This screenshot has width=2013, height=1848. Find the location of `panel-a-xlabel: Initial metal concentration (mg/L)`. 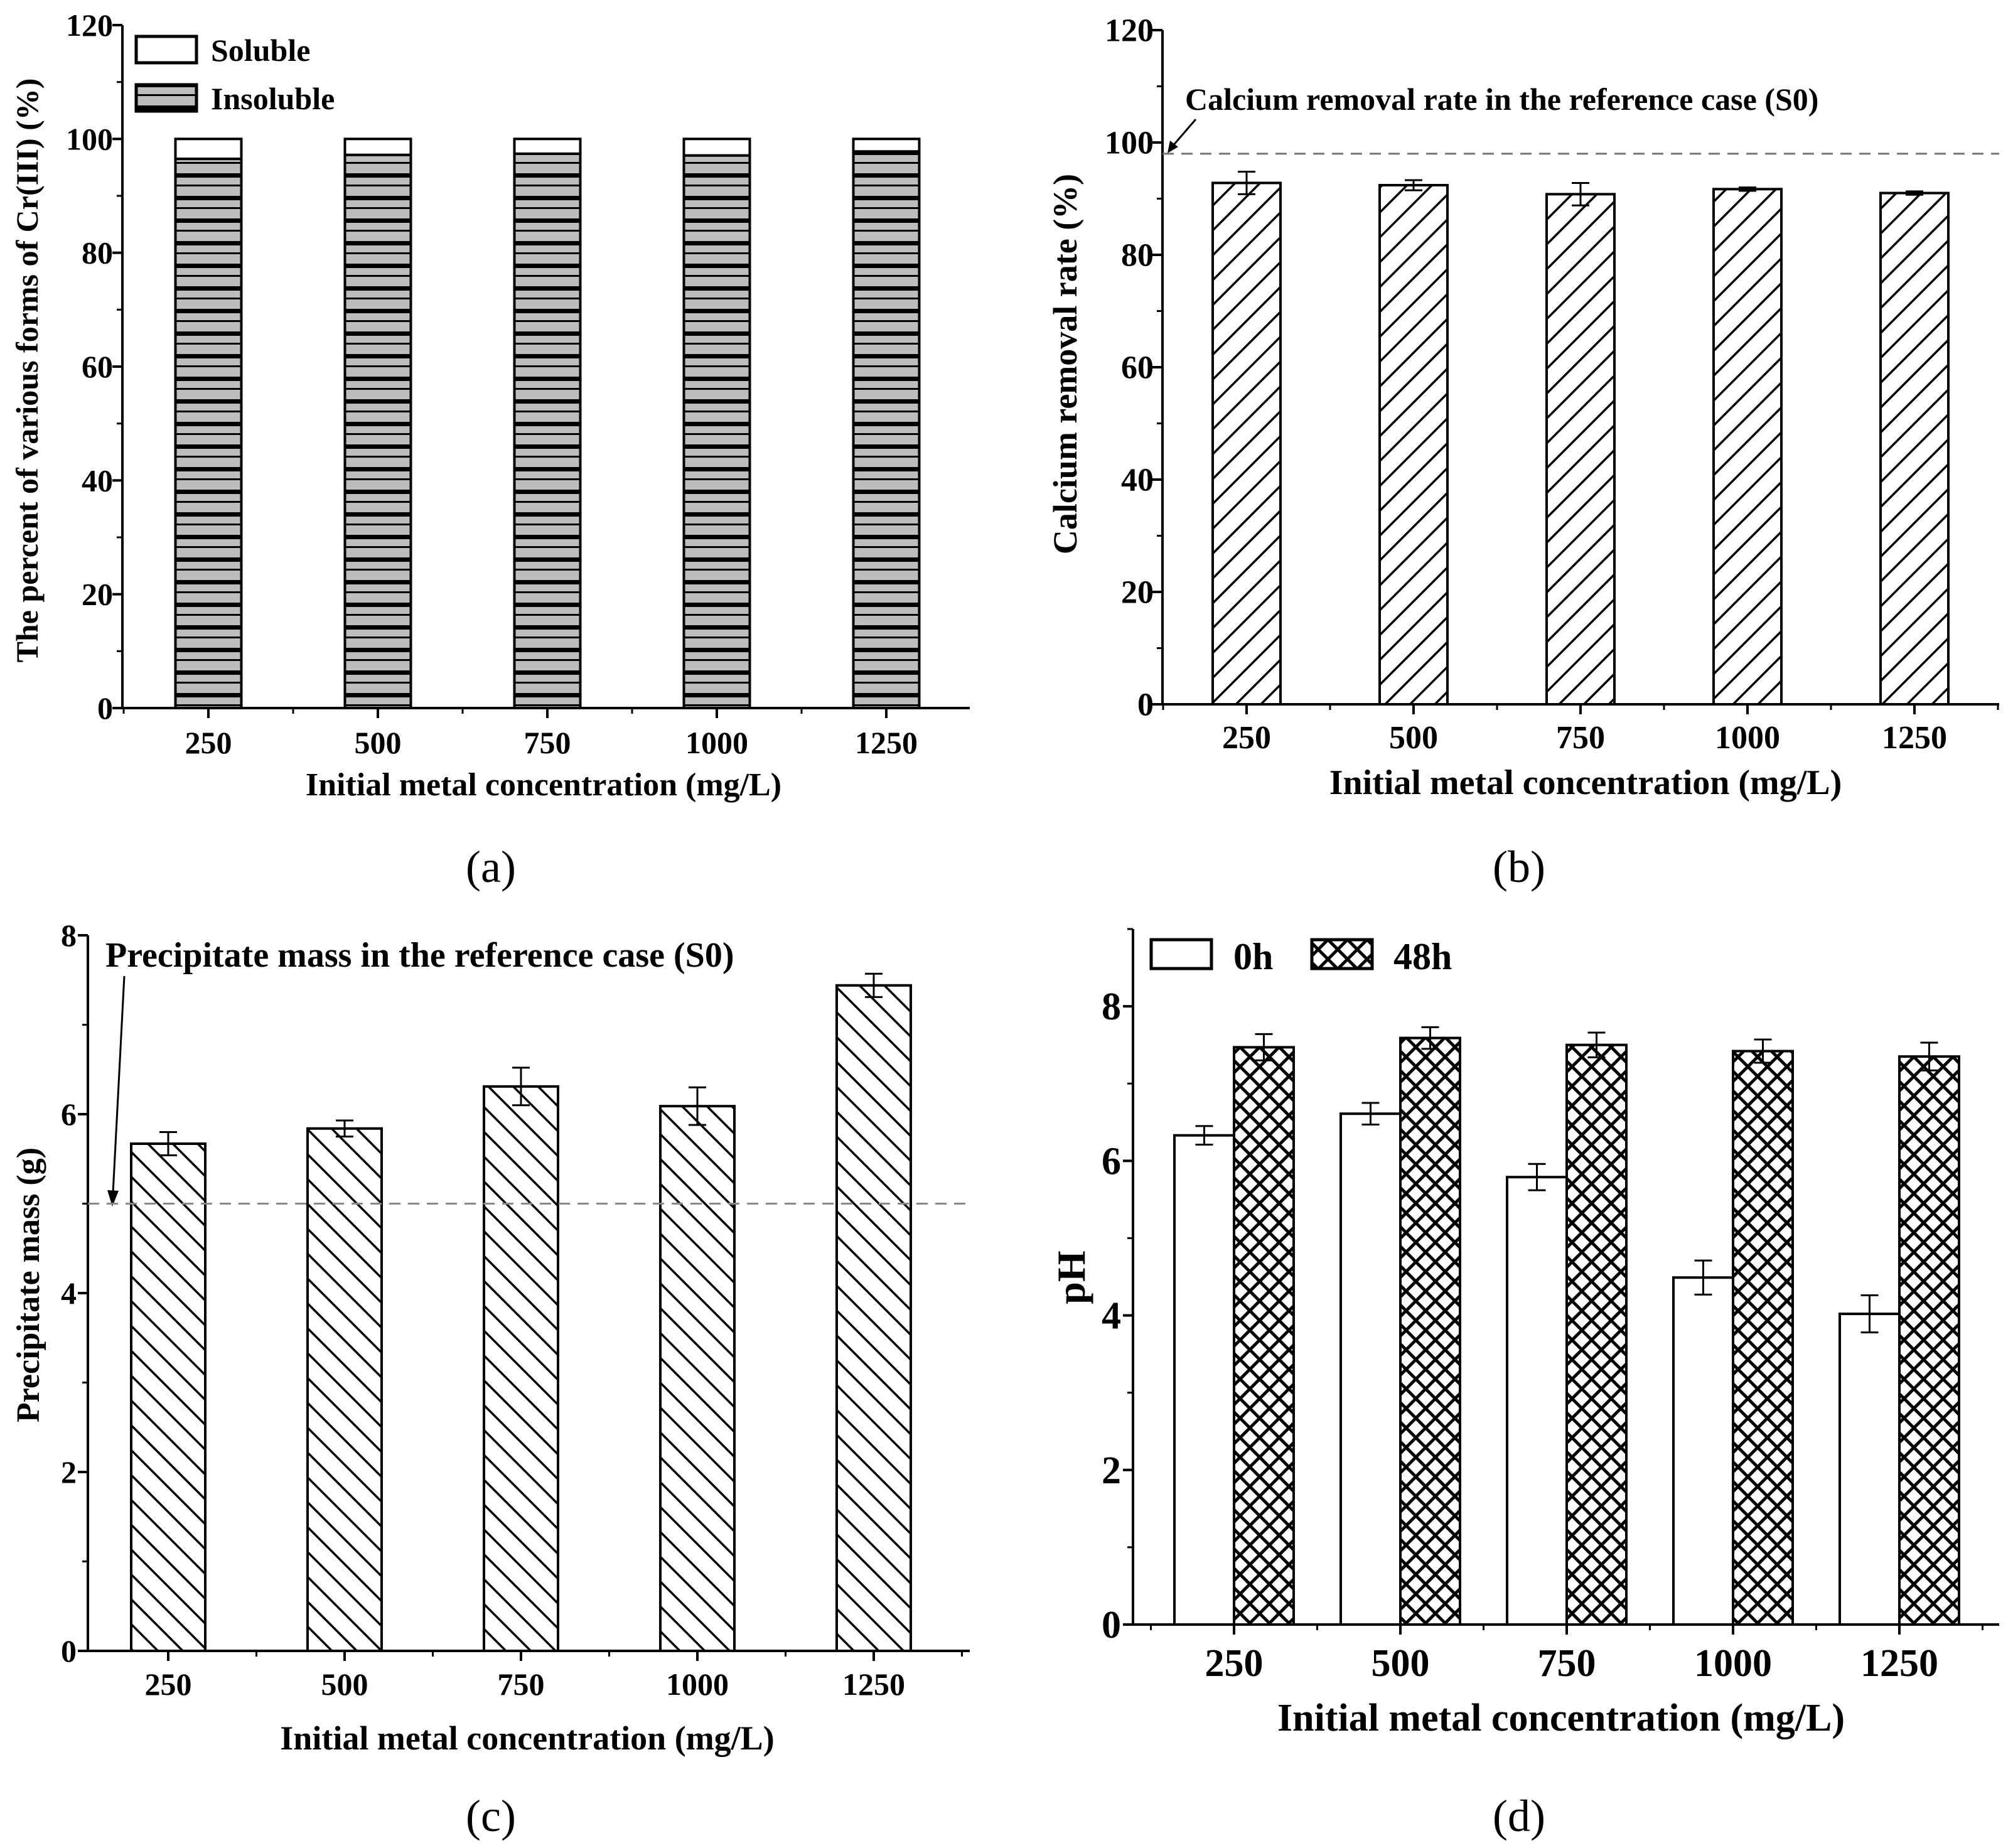

panel-a-xlabel: Initial metal concentration (mg/L) is located at coordinates (543, 785).